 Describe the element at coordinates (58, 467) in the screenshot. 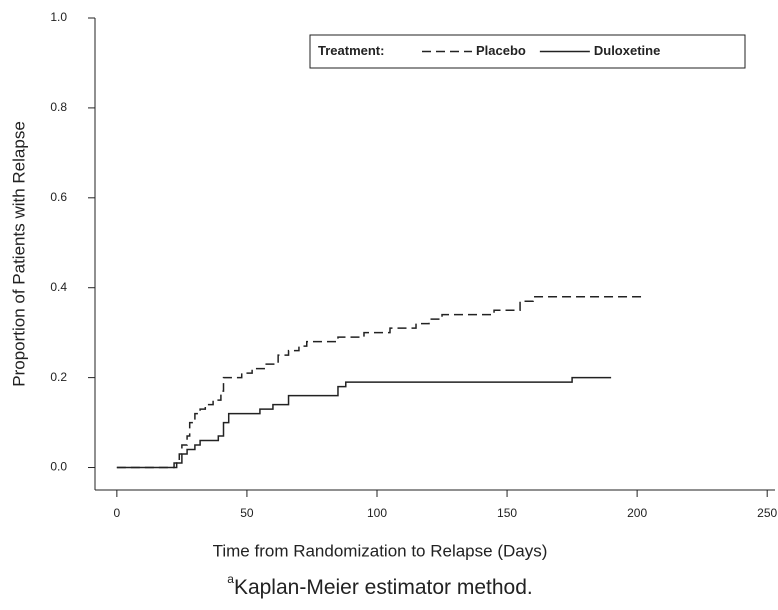

I see `y-tick-label: 0.0` at that location.